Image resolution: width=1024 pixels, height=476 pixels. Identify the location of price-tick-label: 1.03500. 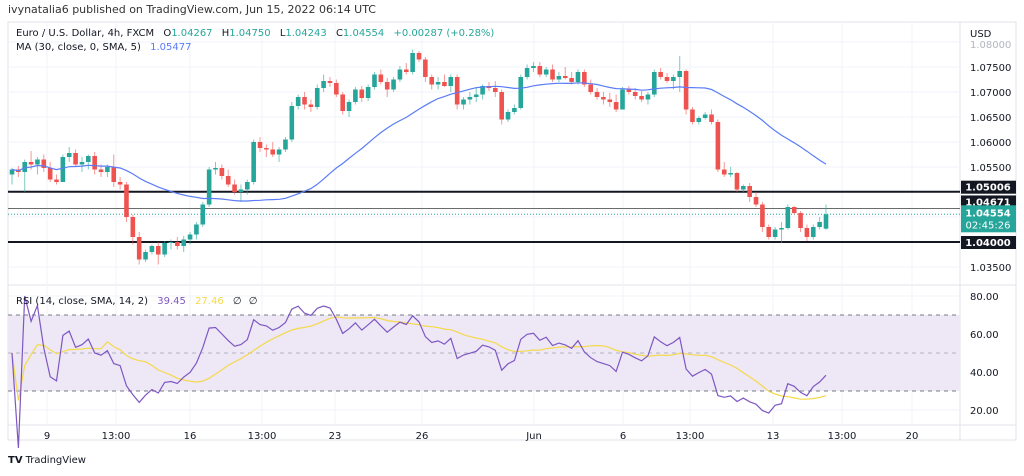
(990, 268).